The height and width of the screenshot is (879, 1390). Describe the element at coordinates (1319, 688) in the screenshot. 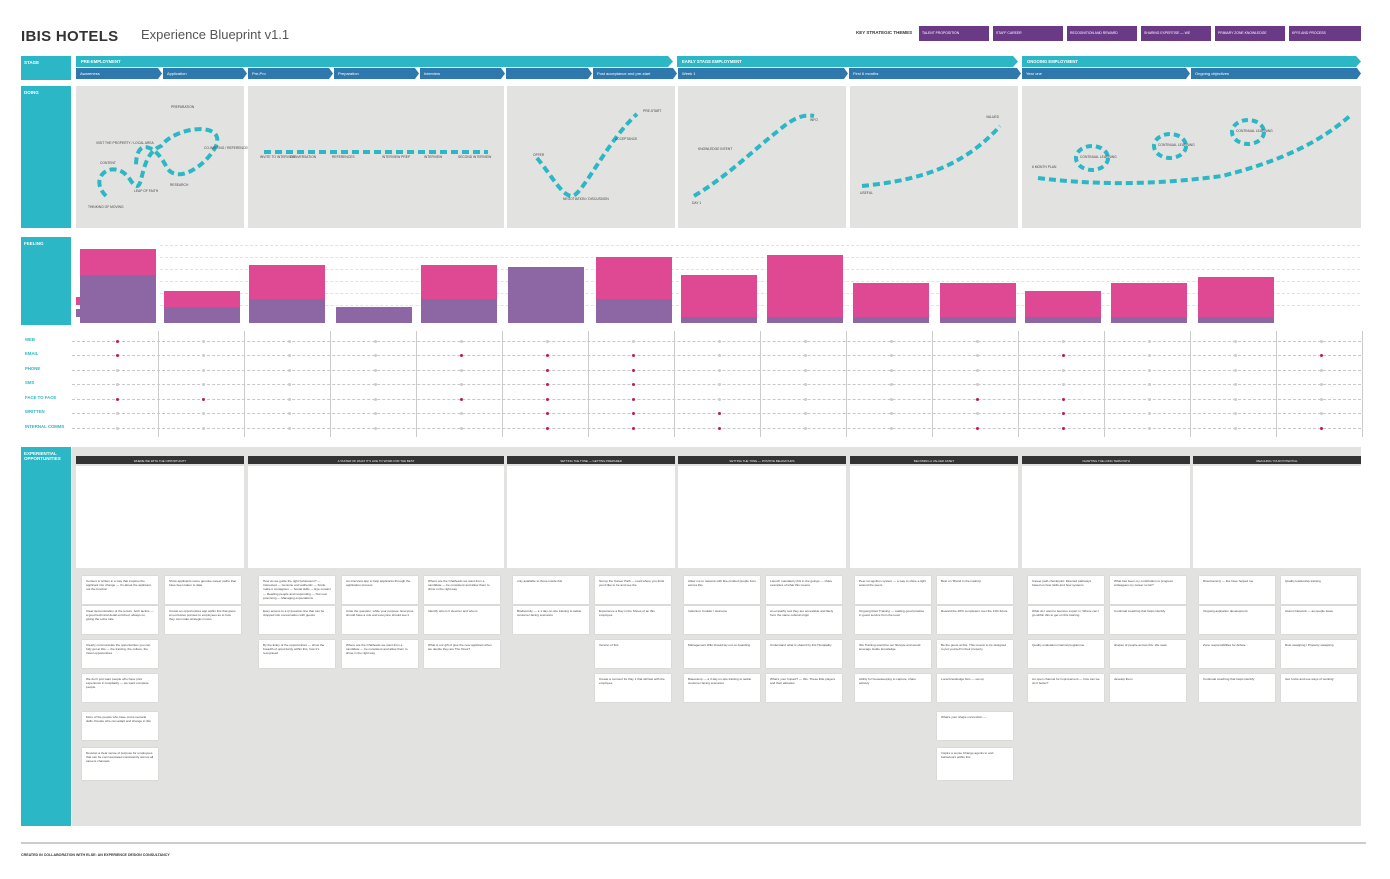

I see `opportunity-note: Get 'invite and use ways of working'` at that location.